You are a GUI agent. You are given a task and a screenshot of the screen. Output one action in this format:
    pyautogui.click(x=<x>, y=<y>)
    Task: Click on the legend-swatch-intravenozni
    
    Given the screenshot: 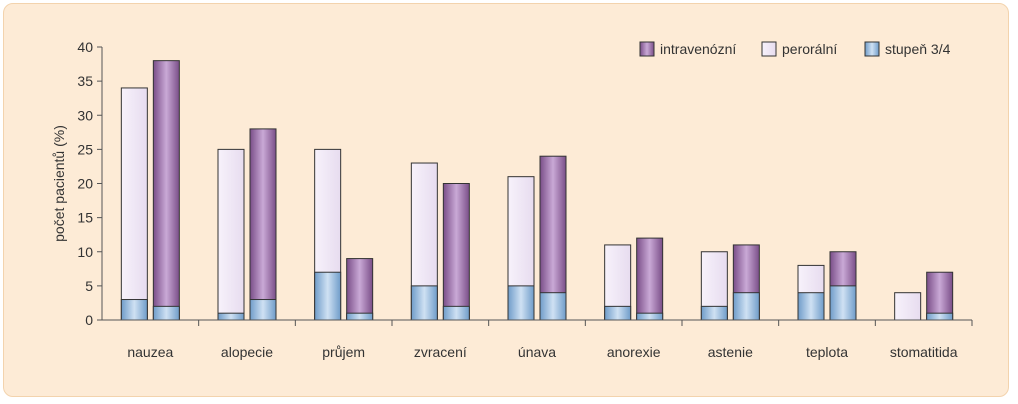 What is the action you would take?
    pyautogui.click(x=647, y=49)
    